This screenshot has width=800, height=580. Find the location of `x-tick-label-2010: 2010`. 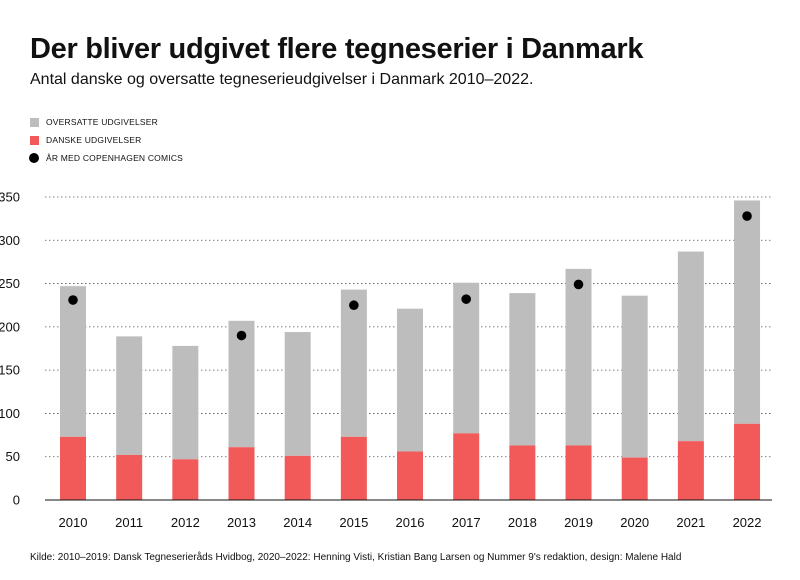

x-tick-label-2010: 2010 is located at coordinates (73, 522).